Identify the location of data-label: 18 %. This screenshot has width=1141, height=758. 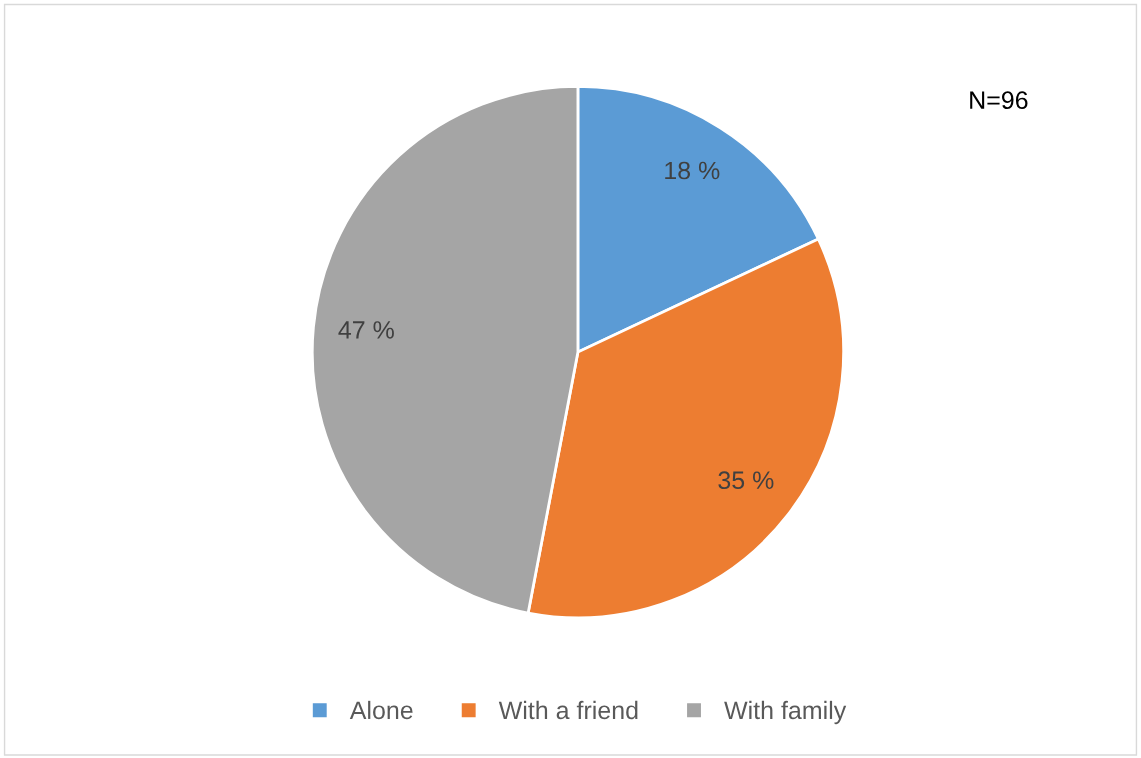
(692, 170).